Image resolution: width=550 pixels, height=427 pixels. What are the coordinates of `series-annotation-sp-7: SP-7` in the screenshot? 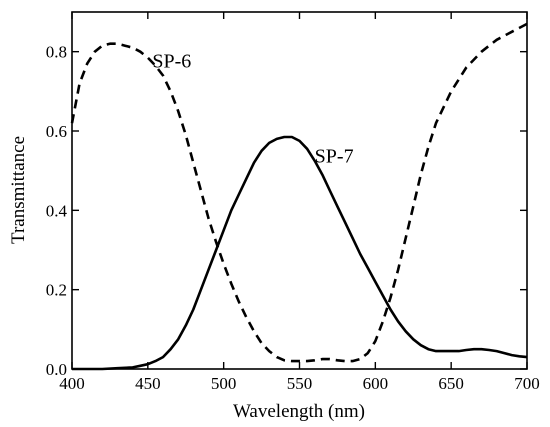 It's located at (334, 157).